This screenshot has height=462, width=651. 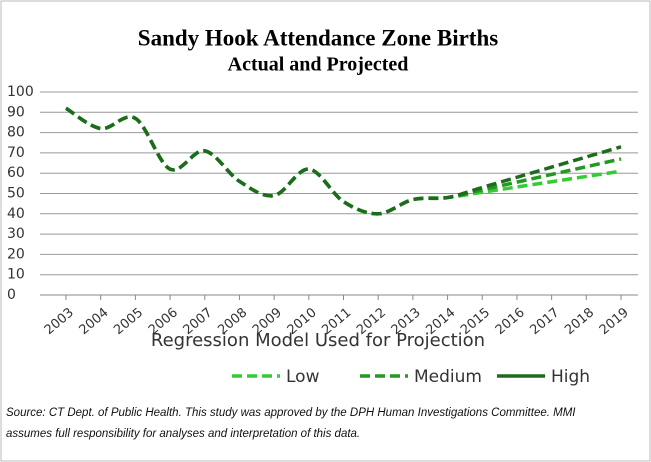 What do you see at coordinates (11, 295) in the screenshot?
I see `y-tick-label: 0` at bounding box center [11, 295].